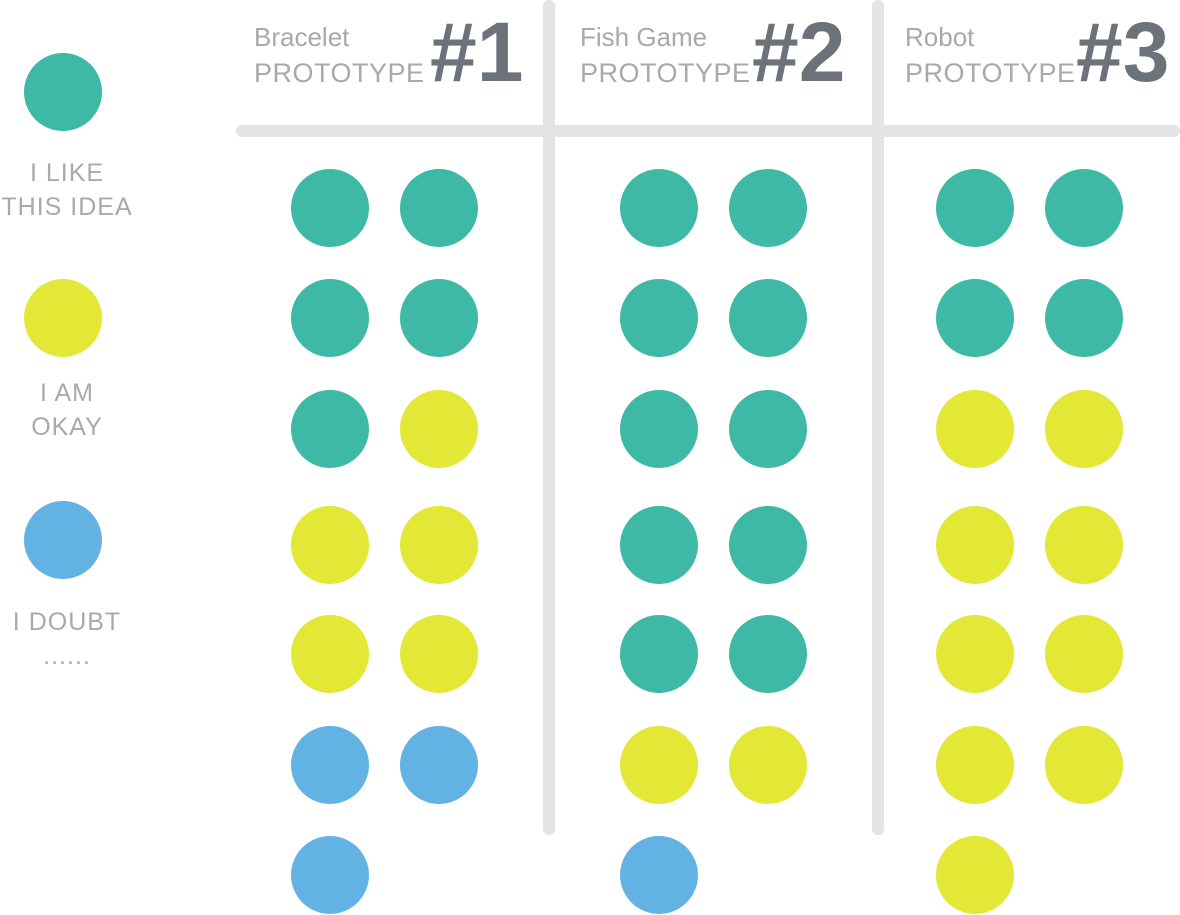 The image size is (1180, 915). Describe the element at coordinates (67, 190) in the screenshot. I see `legend-label-like: I LIKE THIS IDEA` at that location.